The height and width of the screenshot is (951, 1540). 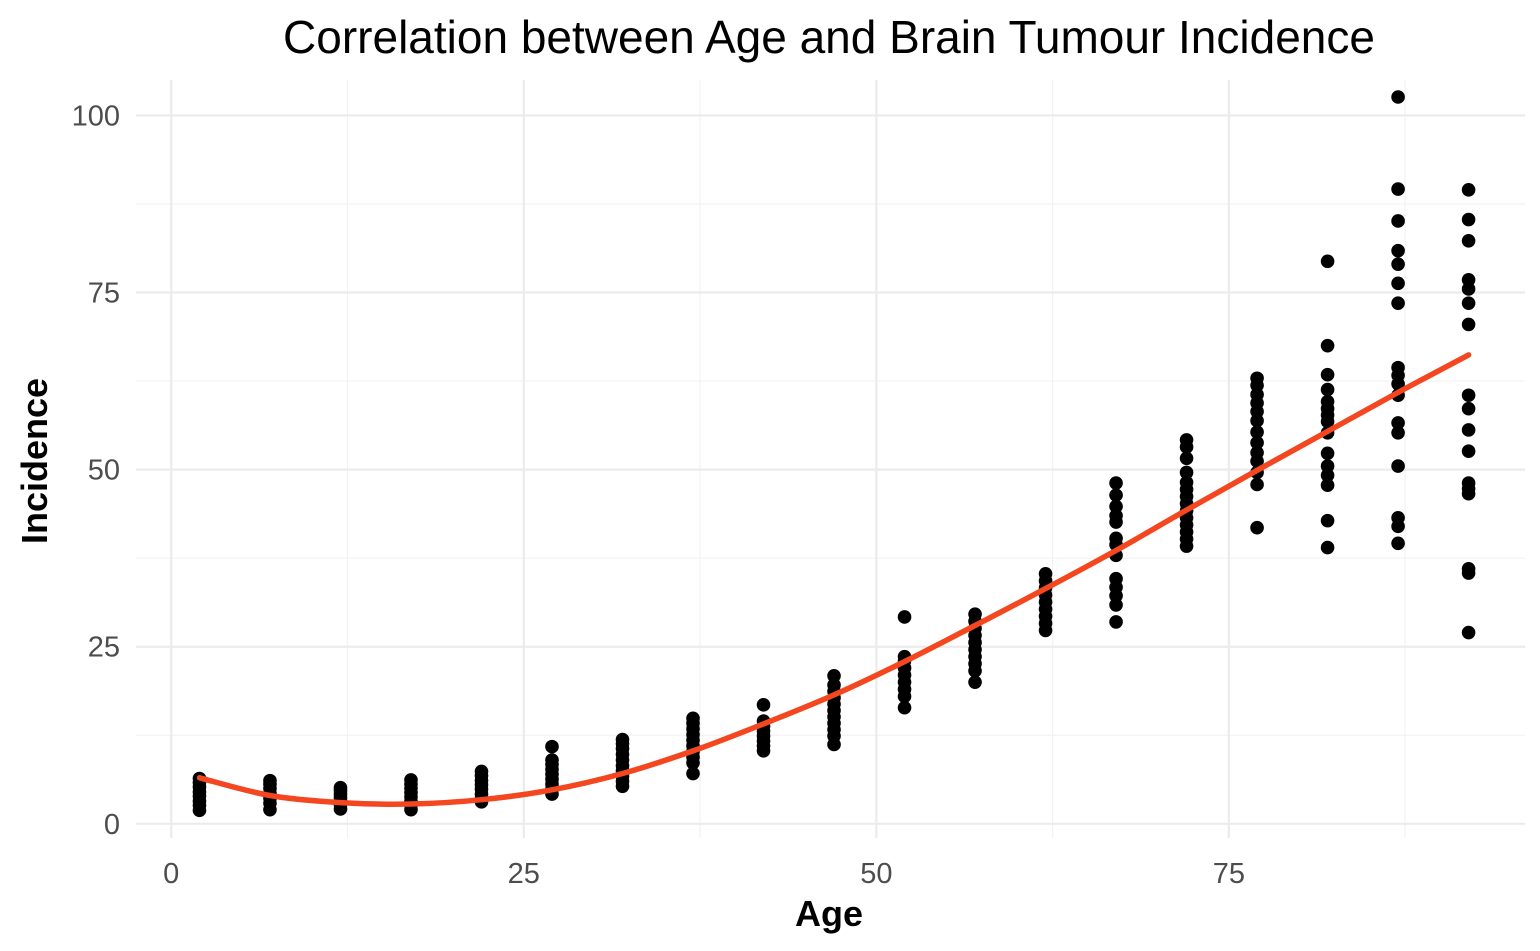 I want to click on y-axis-title: Incidence, so click(x=34, y=461).